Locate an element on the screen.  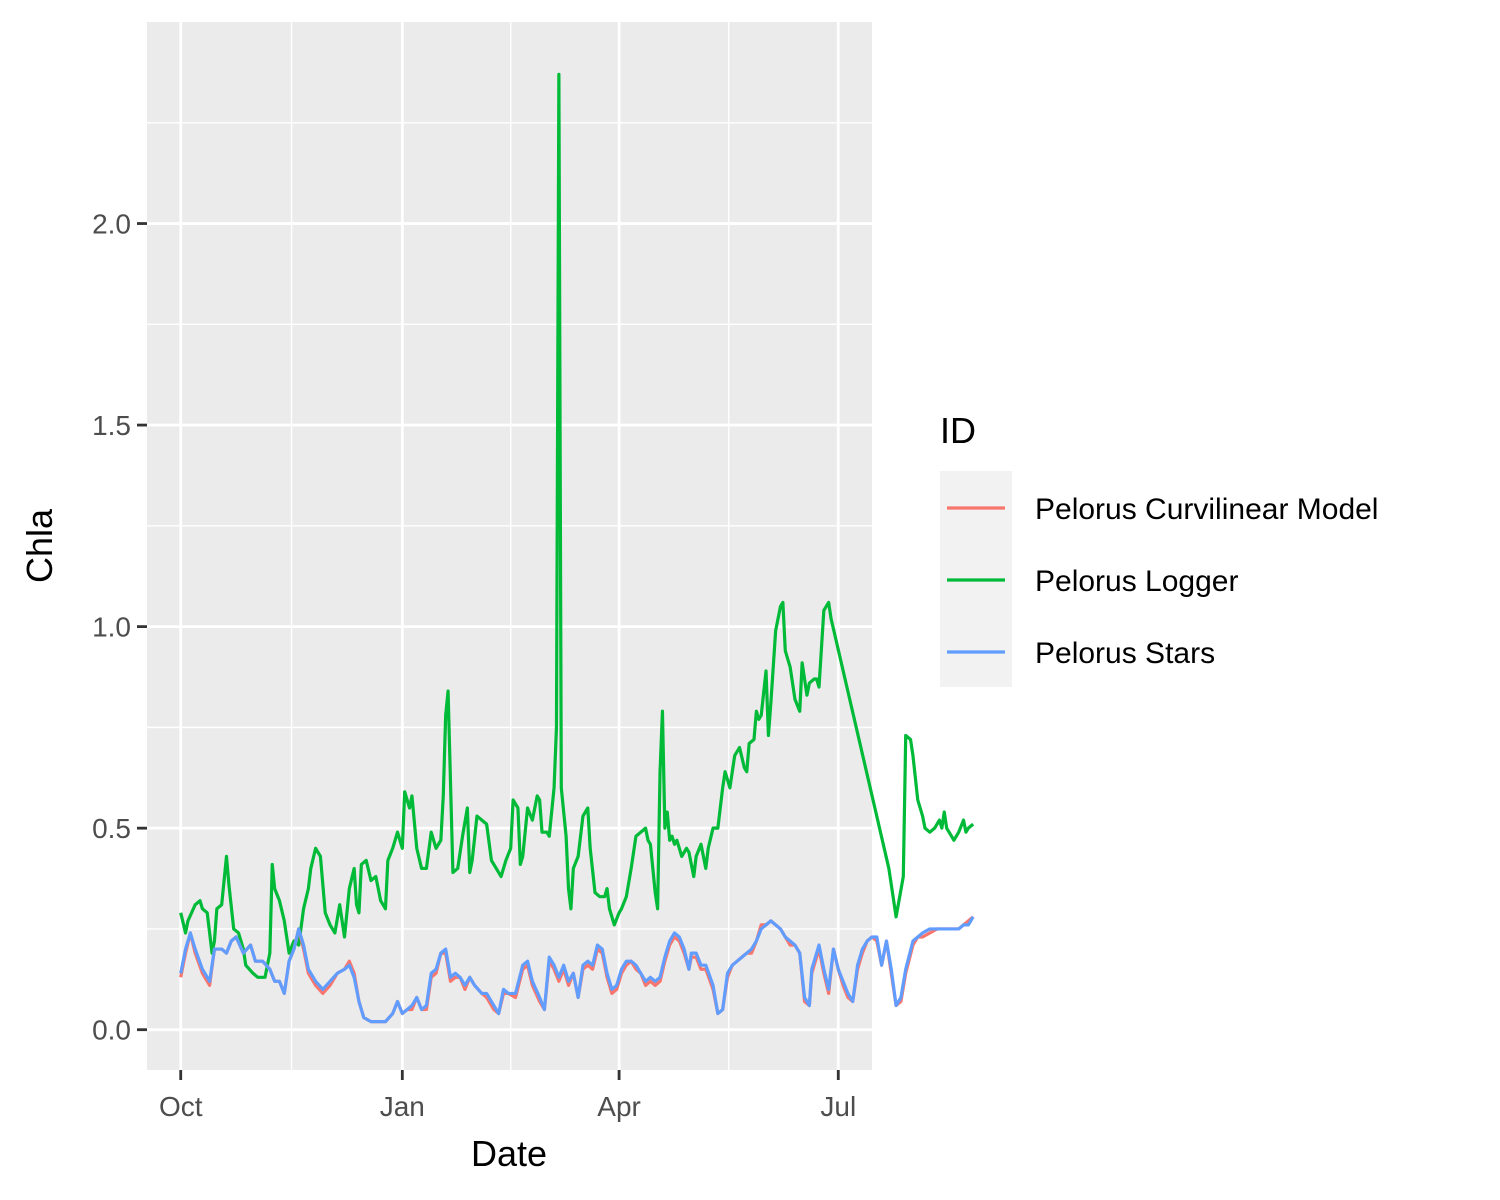
x-tick-label: Jul is located at coordinates (838, 1106).